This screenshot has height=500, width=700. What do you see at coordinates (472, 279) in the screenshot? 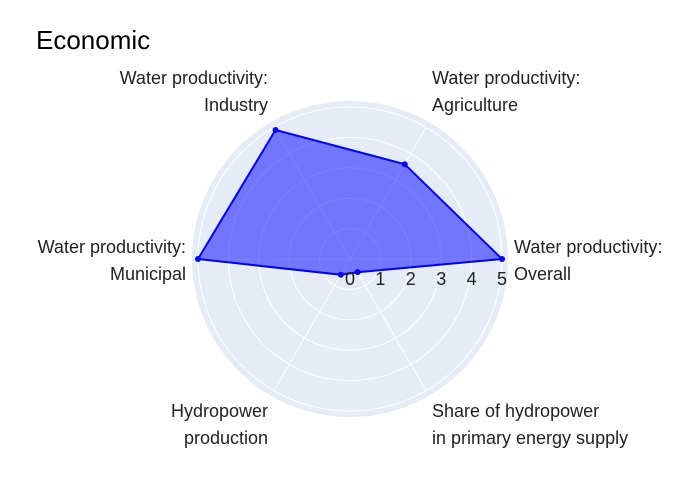
I see `radial-tick-label: 4` at bounding box center [472, 279].